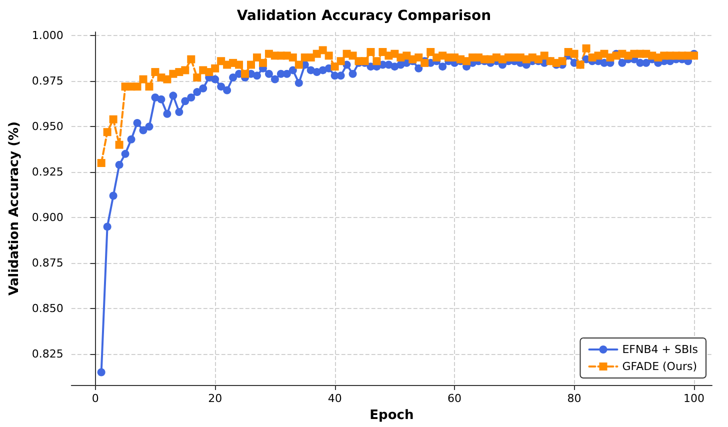  What do you see at coordinates (574, 398) in the screenshot?
I see `x-tick-label: 80` at bounding box center [574, 398].